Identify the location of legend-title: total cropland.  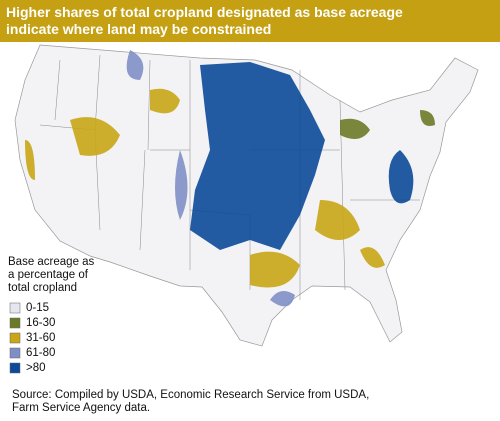
(42, 288).